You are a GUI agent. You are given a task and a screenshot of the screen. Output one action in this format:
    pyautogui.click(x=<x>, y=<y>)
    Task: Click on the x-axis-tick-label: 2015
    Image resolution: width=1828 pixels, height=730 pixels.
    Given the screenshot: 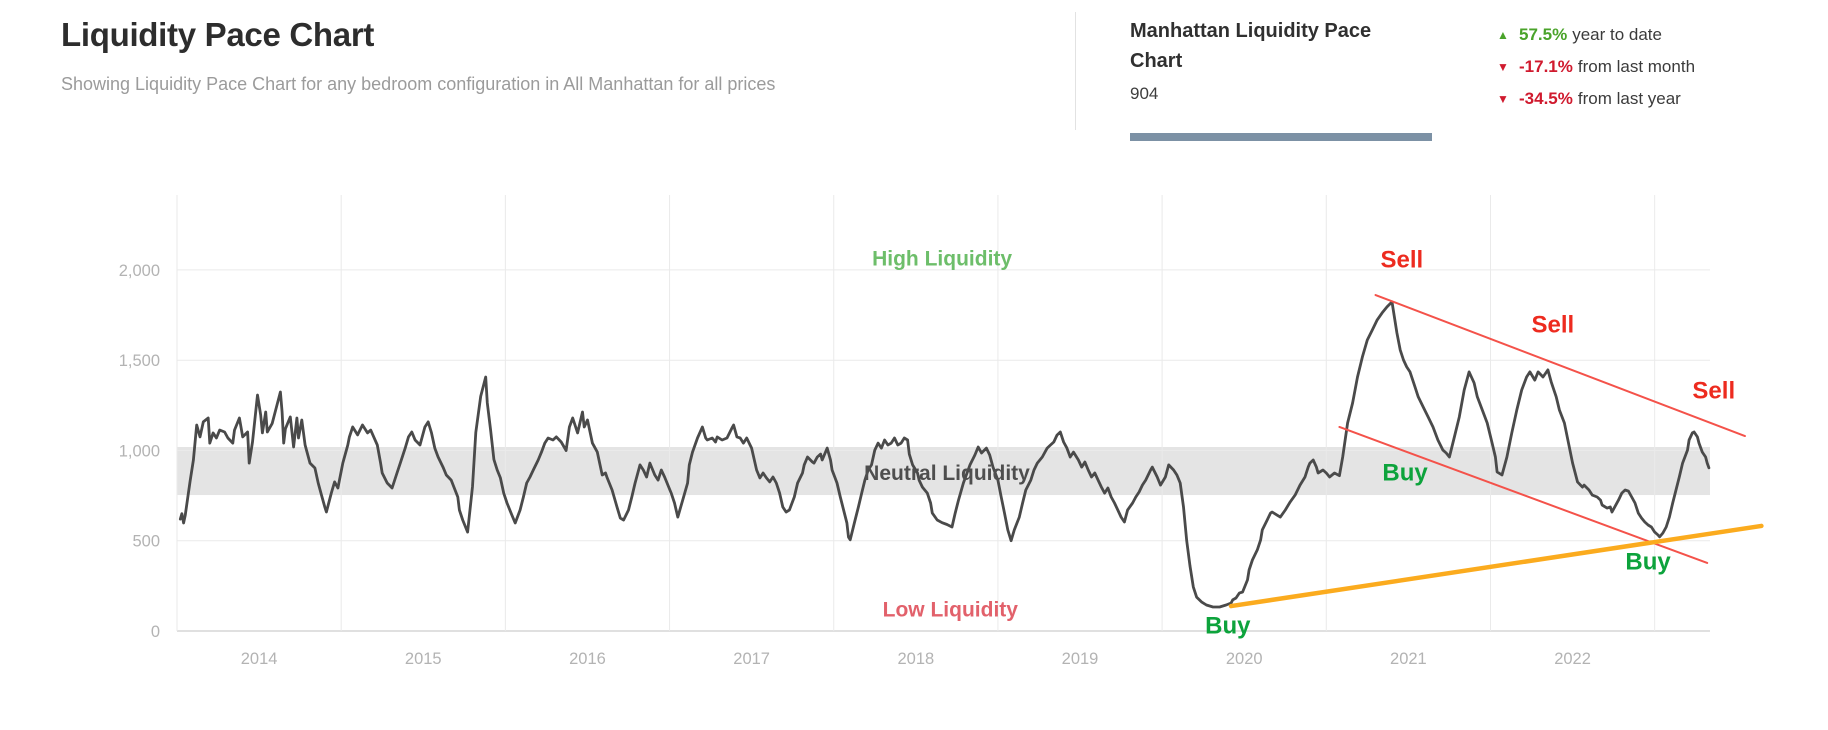 What is the action you would take?
    pyautogui.click(x=423, y=659)
    